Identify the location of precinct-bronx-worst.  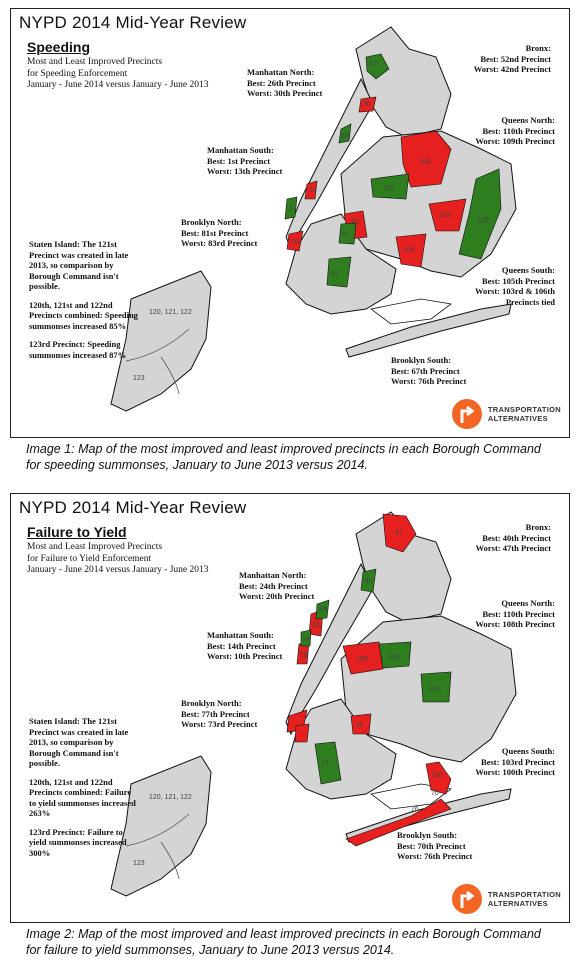
(399, 533).